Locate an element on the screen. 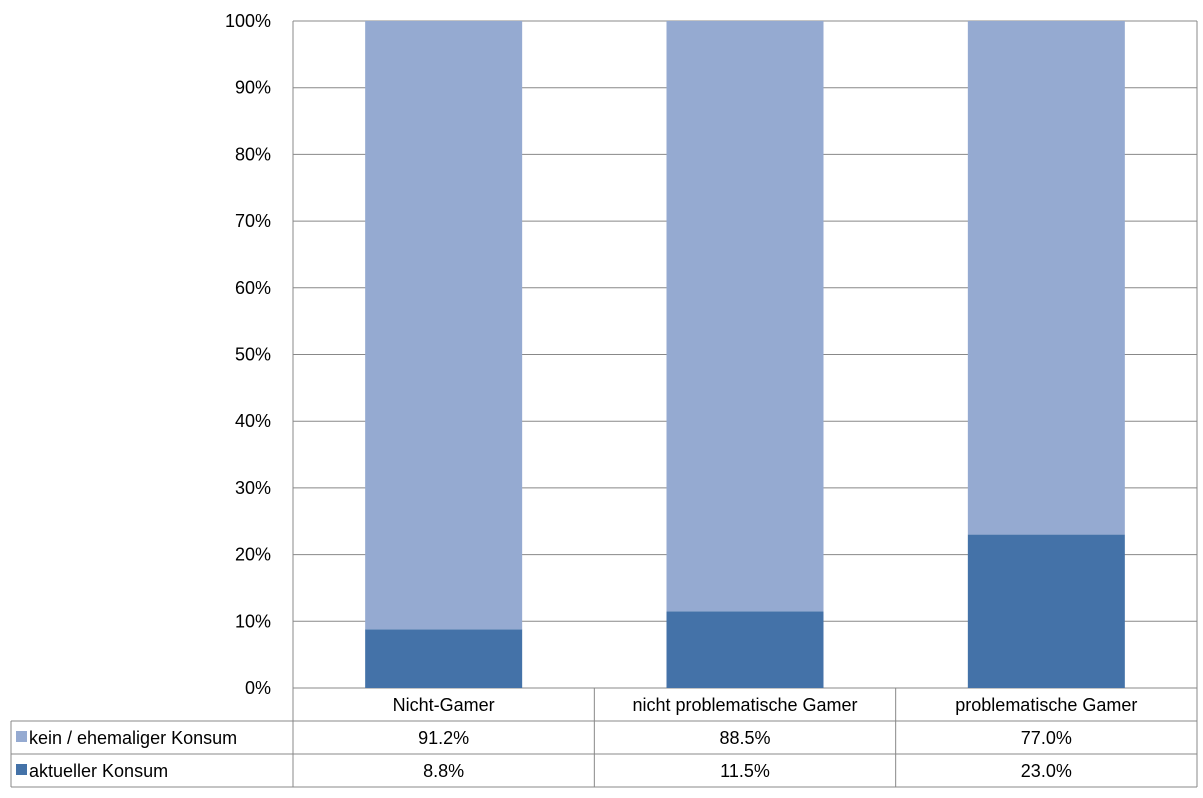 This screenshot has height=798, width=1203. data-label: 8.8% is located at coordinates (443, 771).